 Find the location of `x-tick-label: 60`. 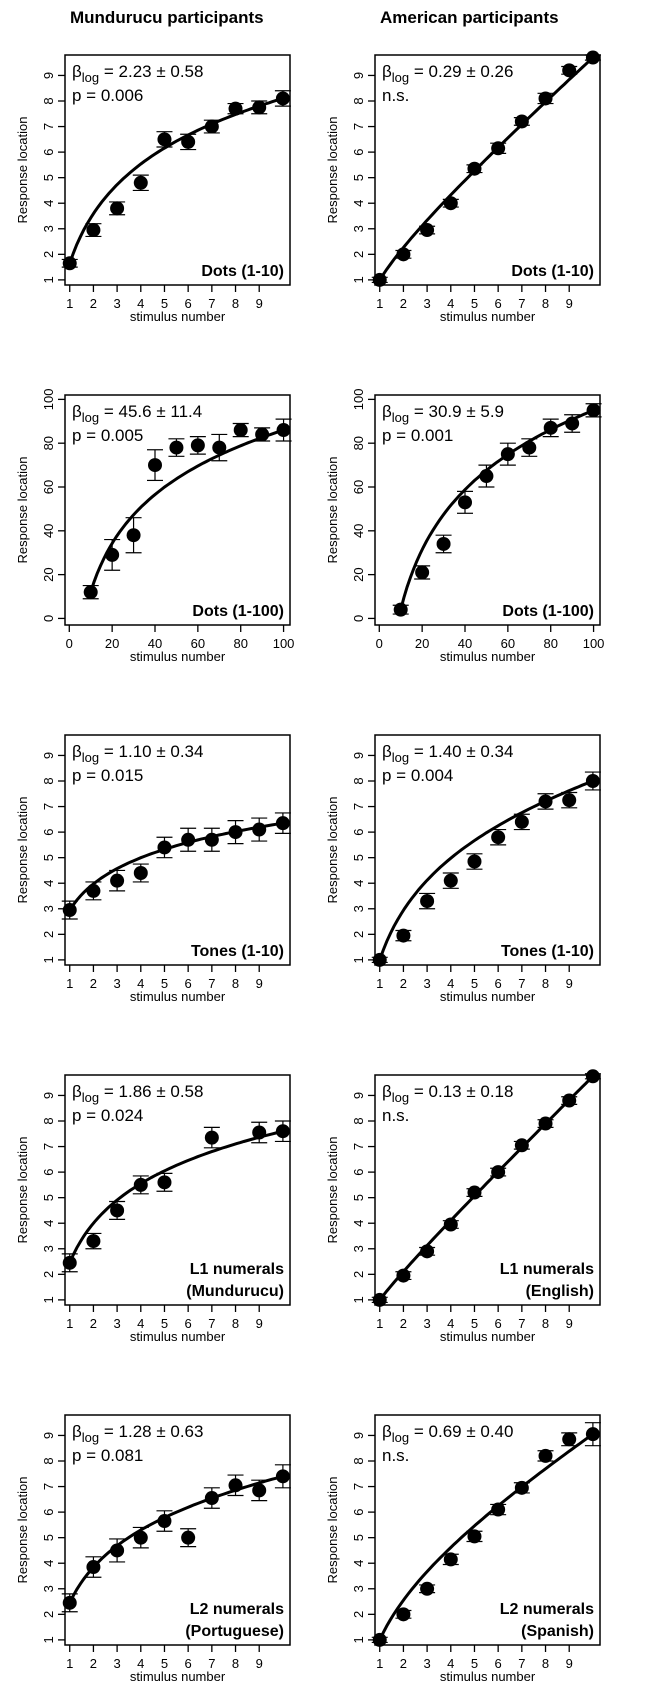

x-tick-label: 60 is located at coordinates (508, 643).